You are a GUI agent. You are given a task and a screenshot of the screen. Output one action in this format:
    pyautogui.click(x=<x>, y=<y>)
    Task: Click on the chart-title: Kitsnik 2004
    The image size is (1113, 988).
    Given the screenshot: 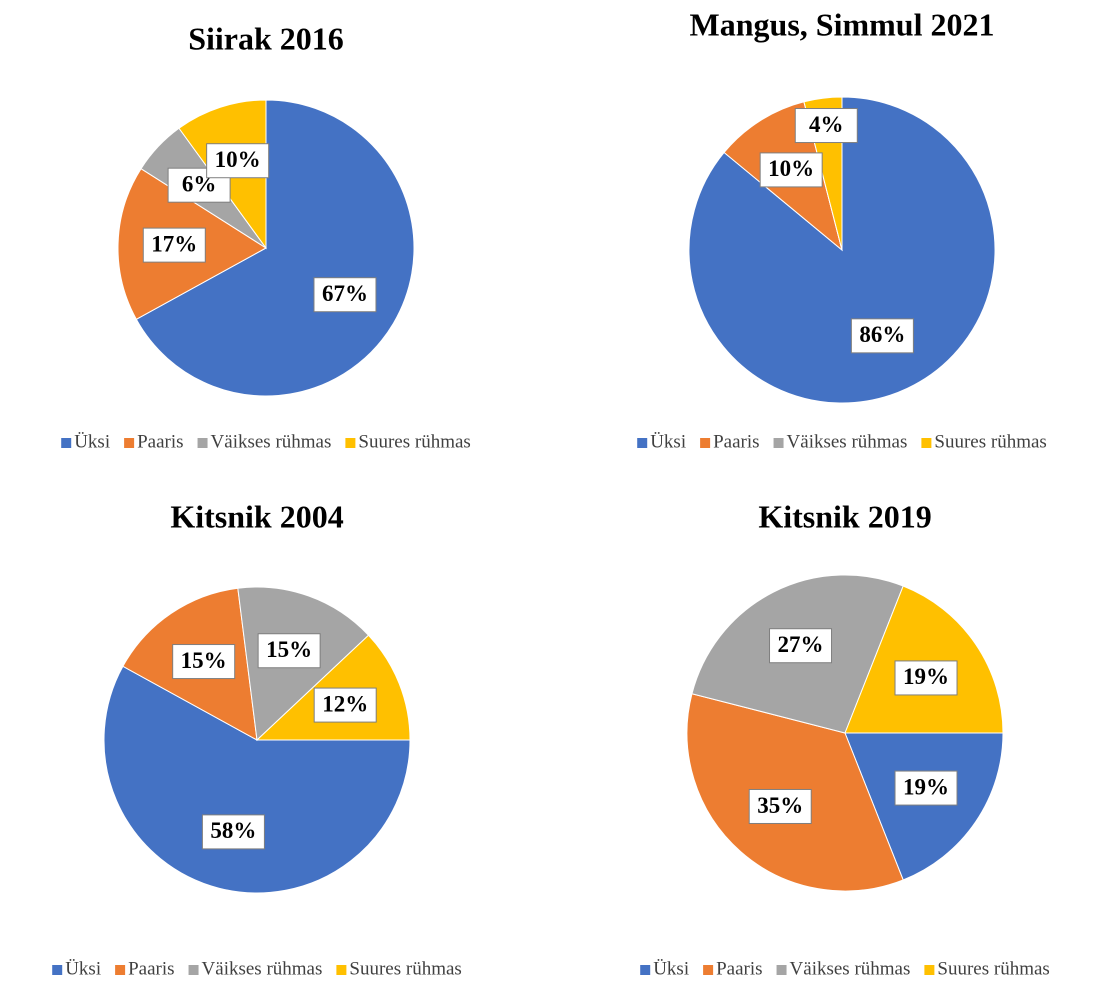 What is the action you would take?
    pyautogui.click(x=256, y=516)
    